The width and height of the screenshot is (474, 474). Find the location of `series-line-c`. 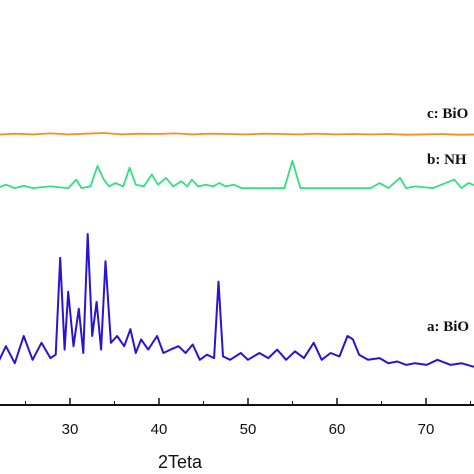

series-line-c is located at coordinates (237, 134).